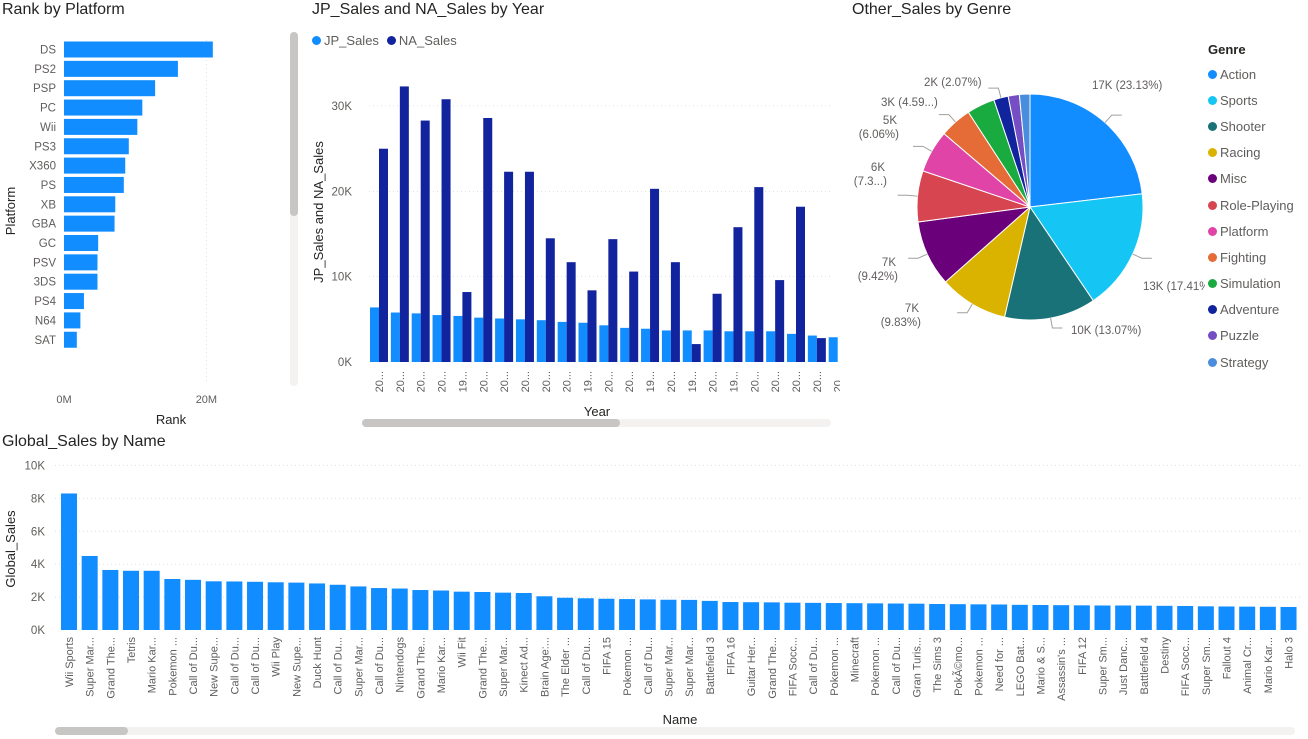  I want to click on genre-legend-label: Adventure, so click(1250, 310).